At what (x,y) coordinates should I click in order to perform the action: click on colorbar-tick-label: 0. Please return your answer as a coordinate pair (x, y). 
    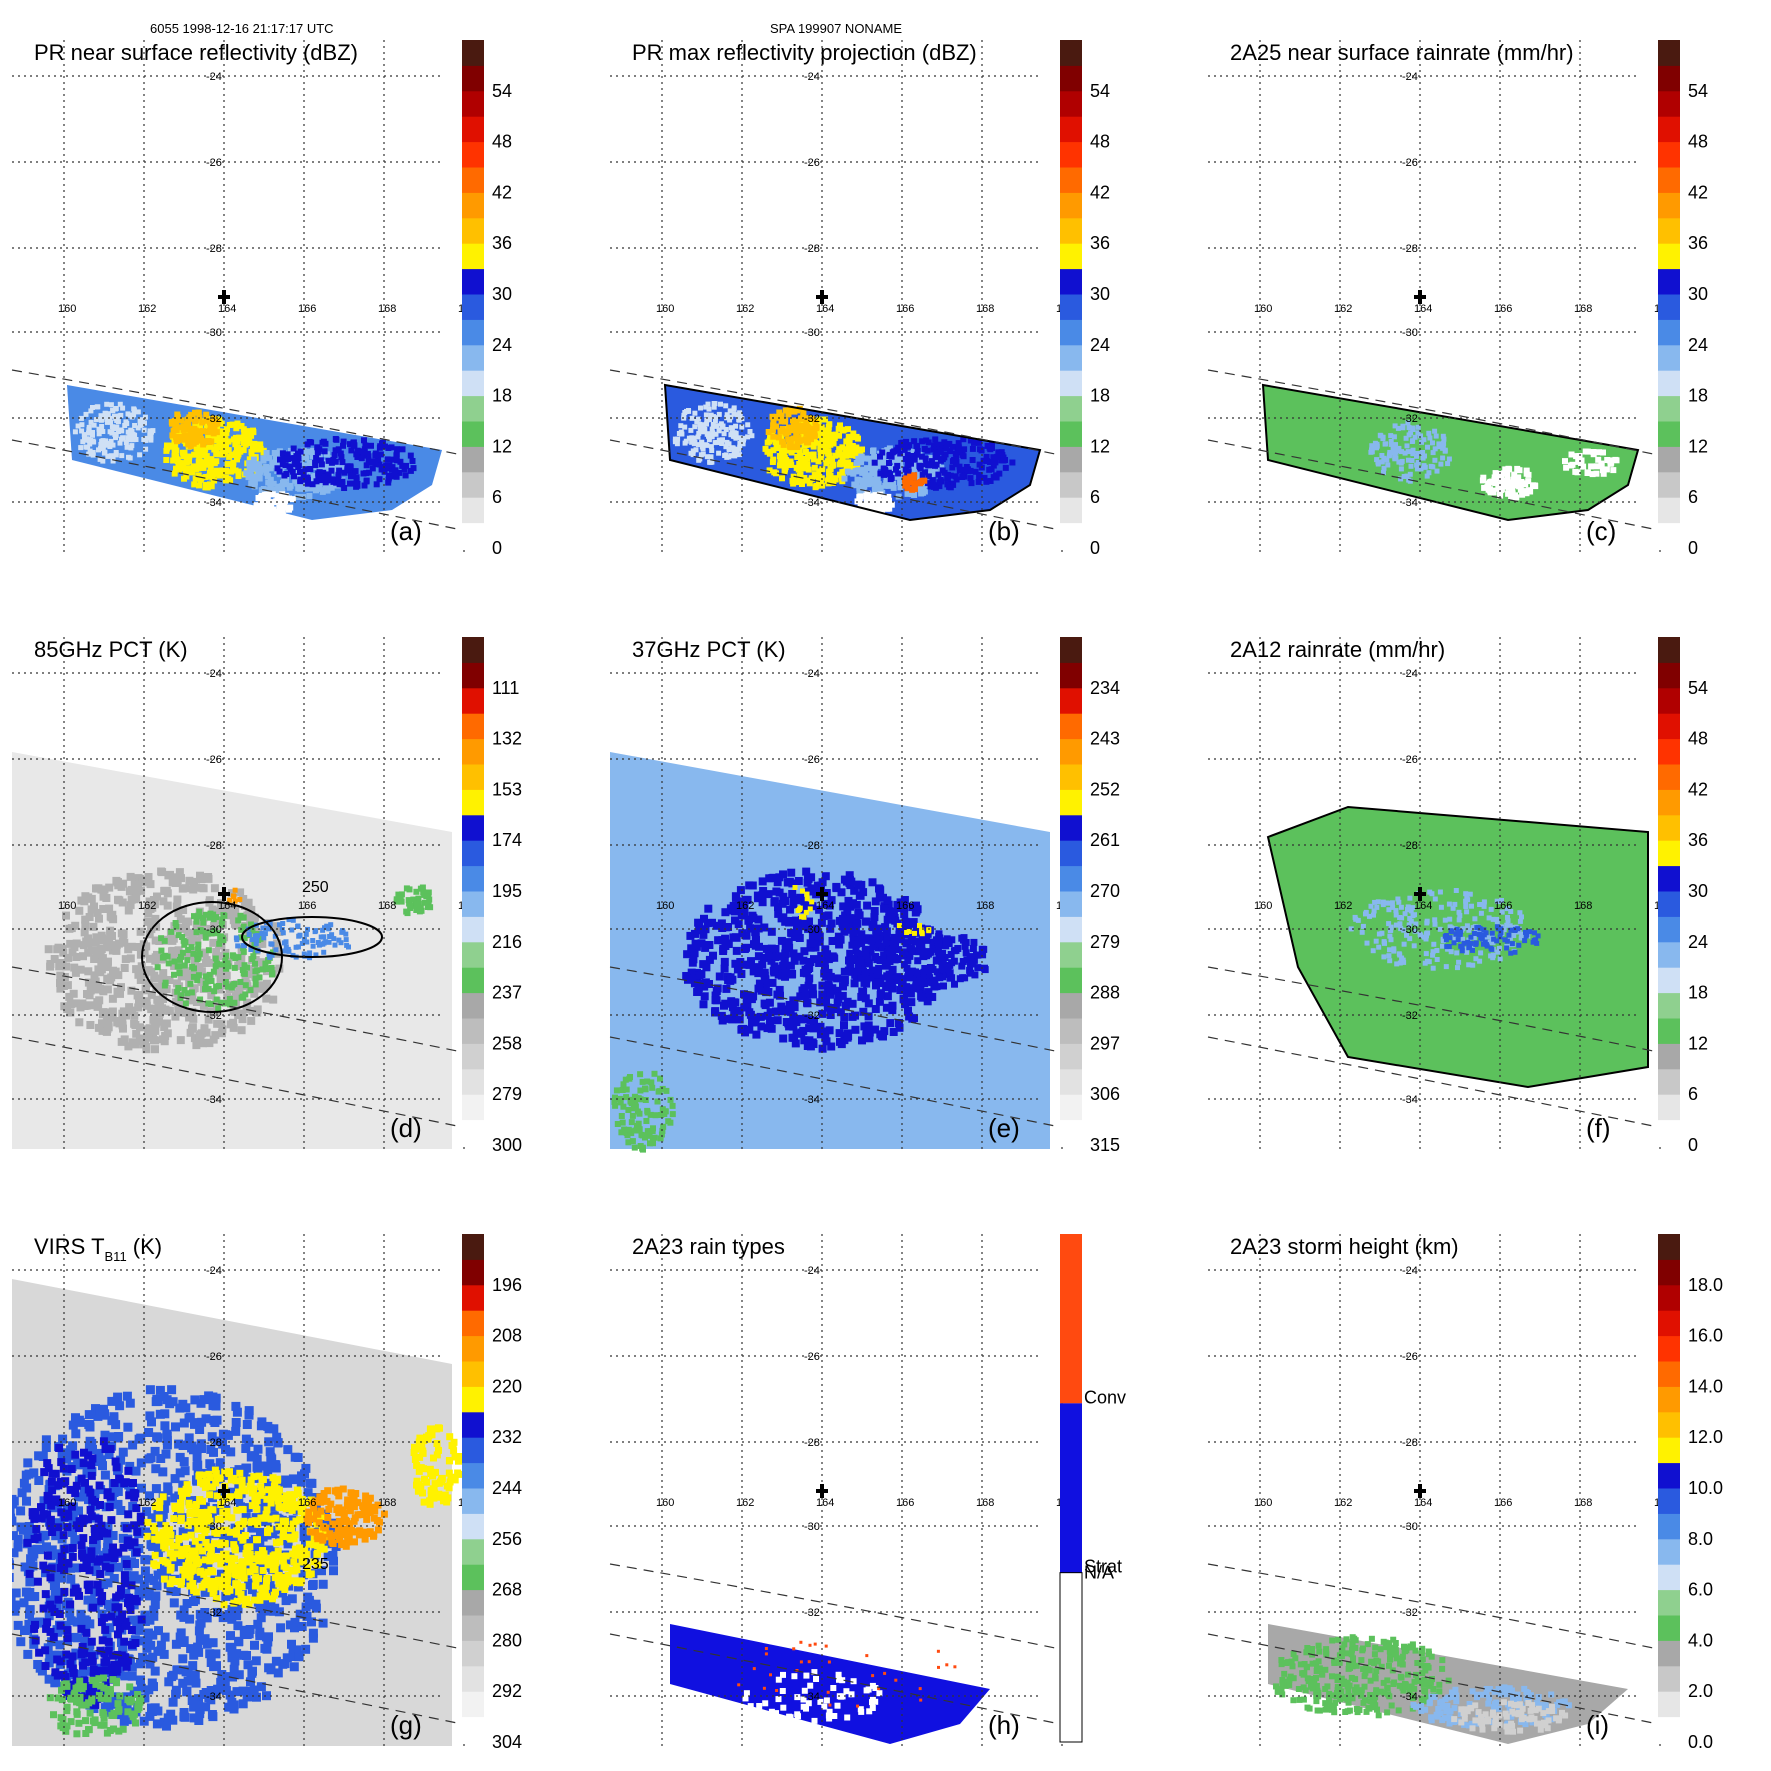
    Looking at the image, I should click on (497, 548).